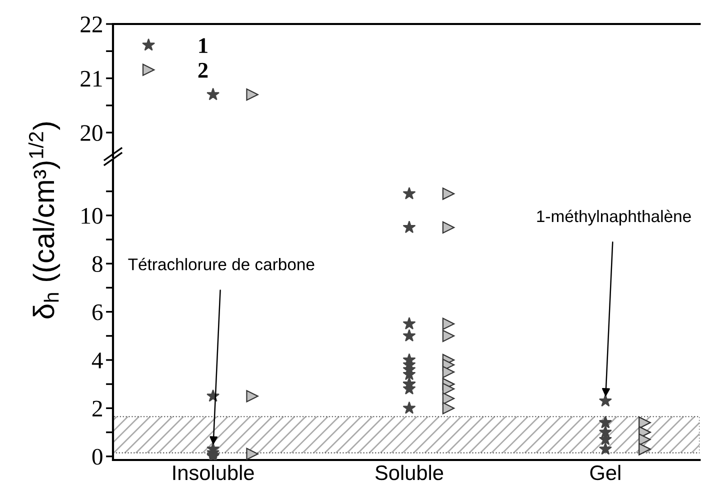 The image size is (701, 494). I want to click on x-tick-label: Gel, so click(605, 472).